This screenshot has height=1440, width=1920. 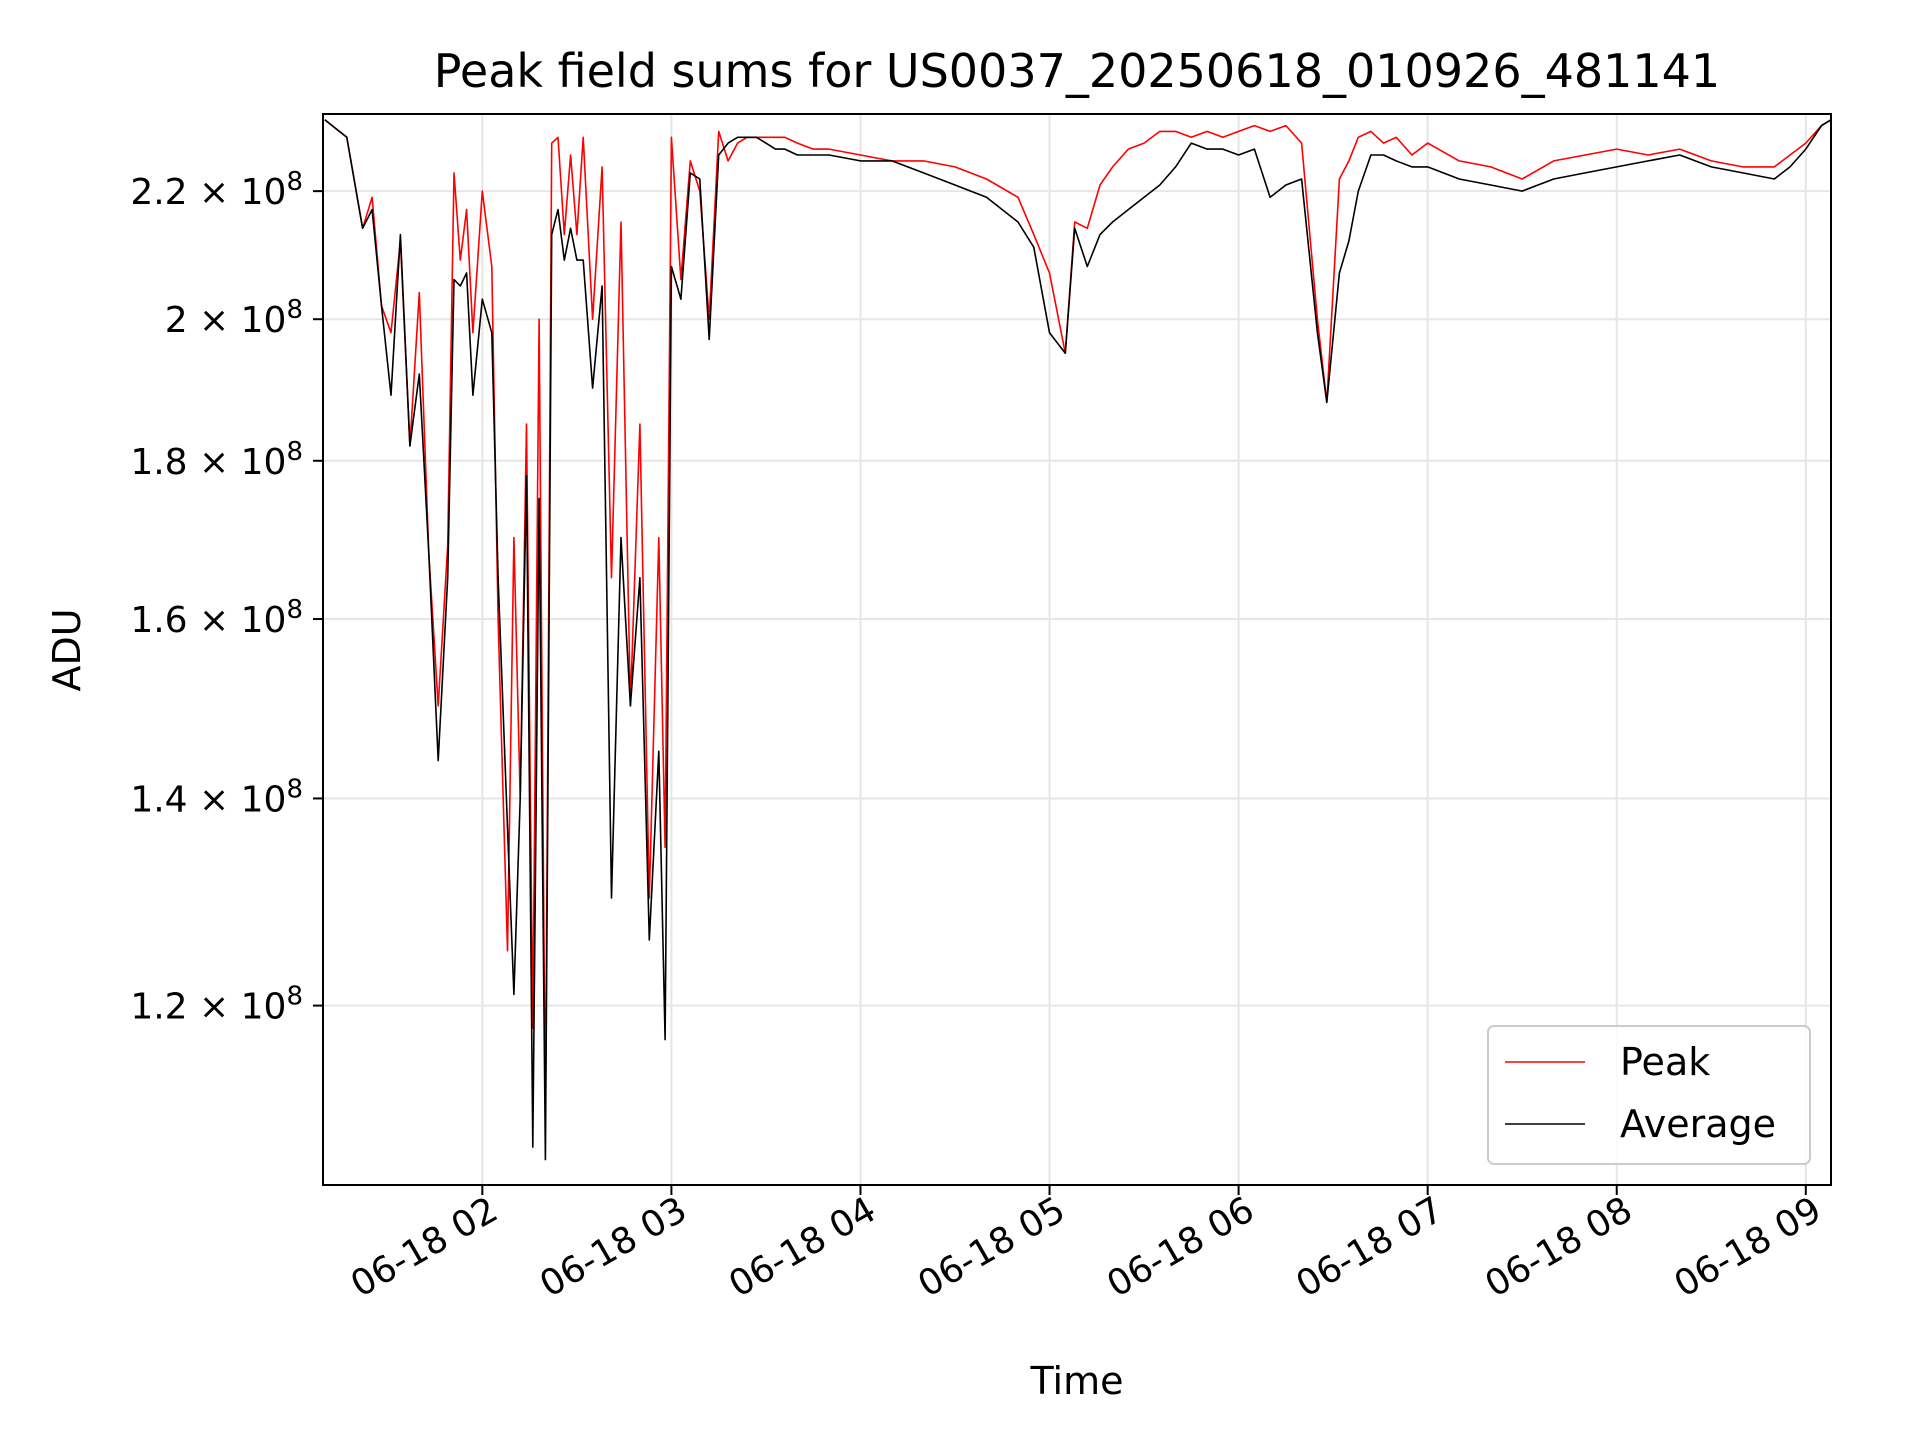 I want to click on legend-label-peak: Peak, so click(x=1665, y=1062).